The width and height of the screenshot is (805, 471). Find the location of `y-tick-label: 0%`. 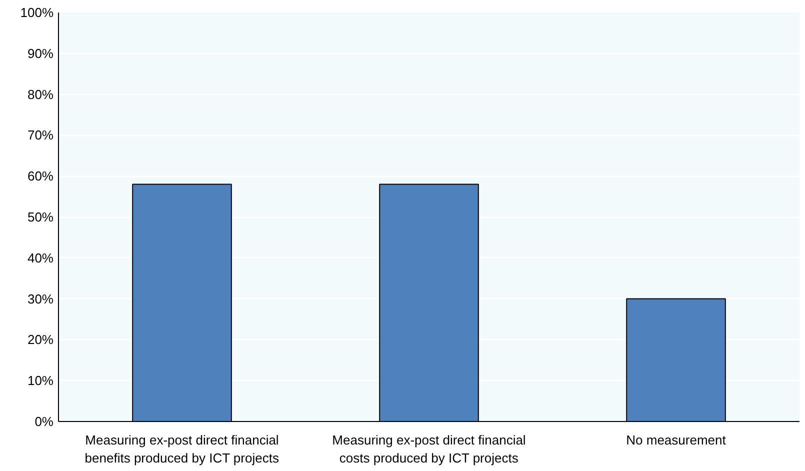

y-tick-label: 0% is located at coordinates (44, 421).